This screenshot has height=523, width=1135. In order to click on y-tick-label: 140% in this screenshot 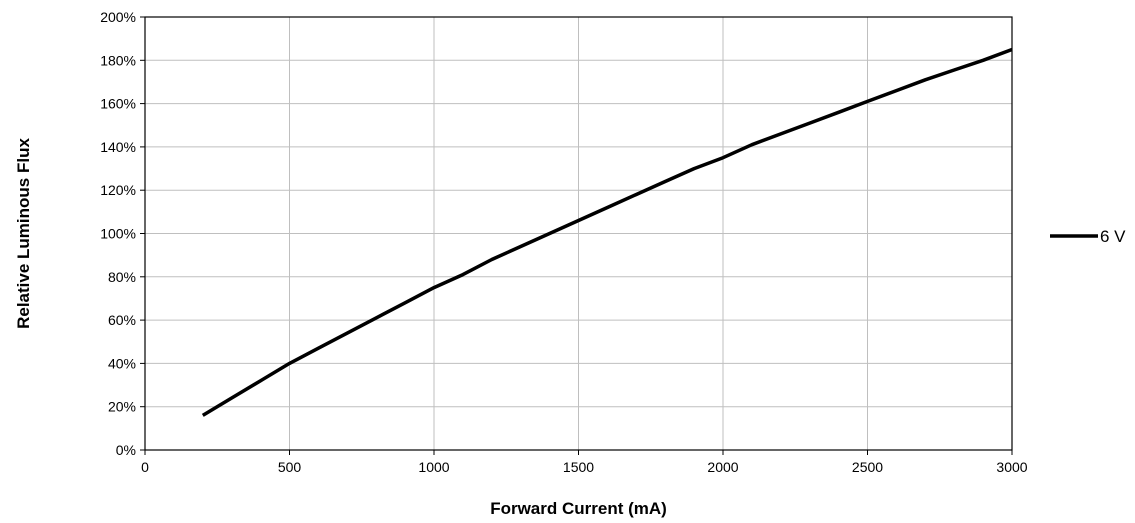, I will do `click(118, 147)`.